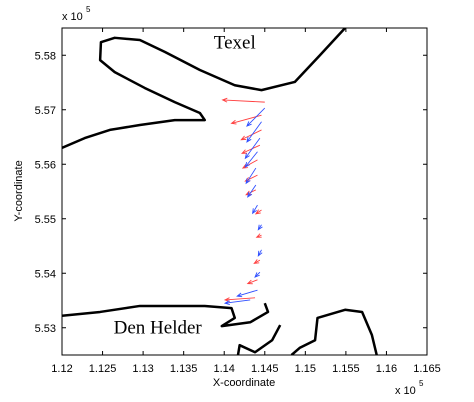 The width and height of the screenshot is (474, 402). Describe the element at coordinates (72, 17) in the screenshot. I see `y-exponent-base: x 10` at that location.